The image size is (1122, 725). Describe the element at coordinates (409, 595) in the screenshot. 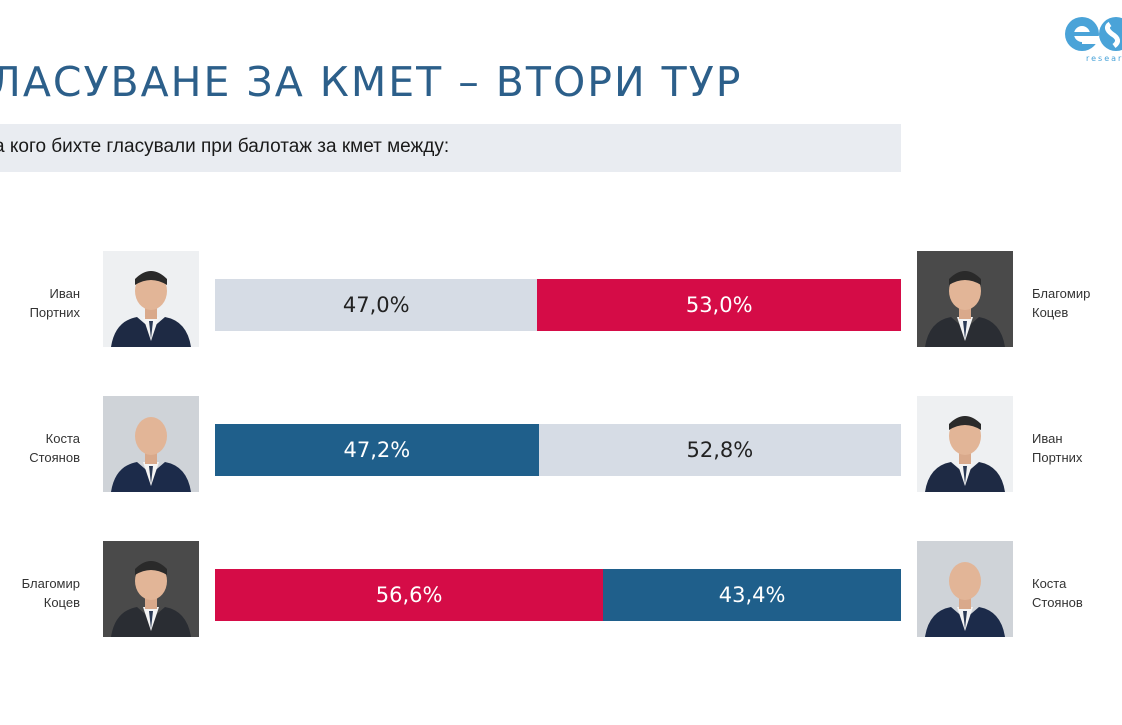

I see `bar-segment: 56,6%` at that location.